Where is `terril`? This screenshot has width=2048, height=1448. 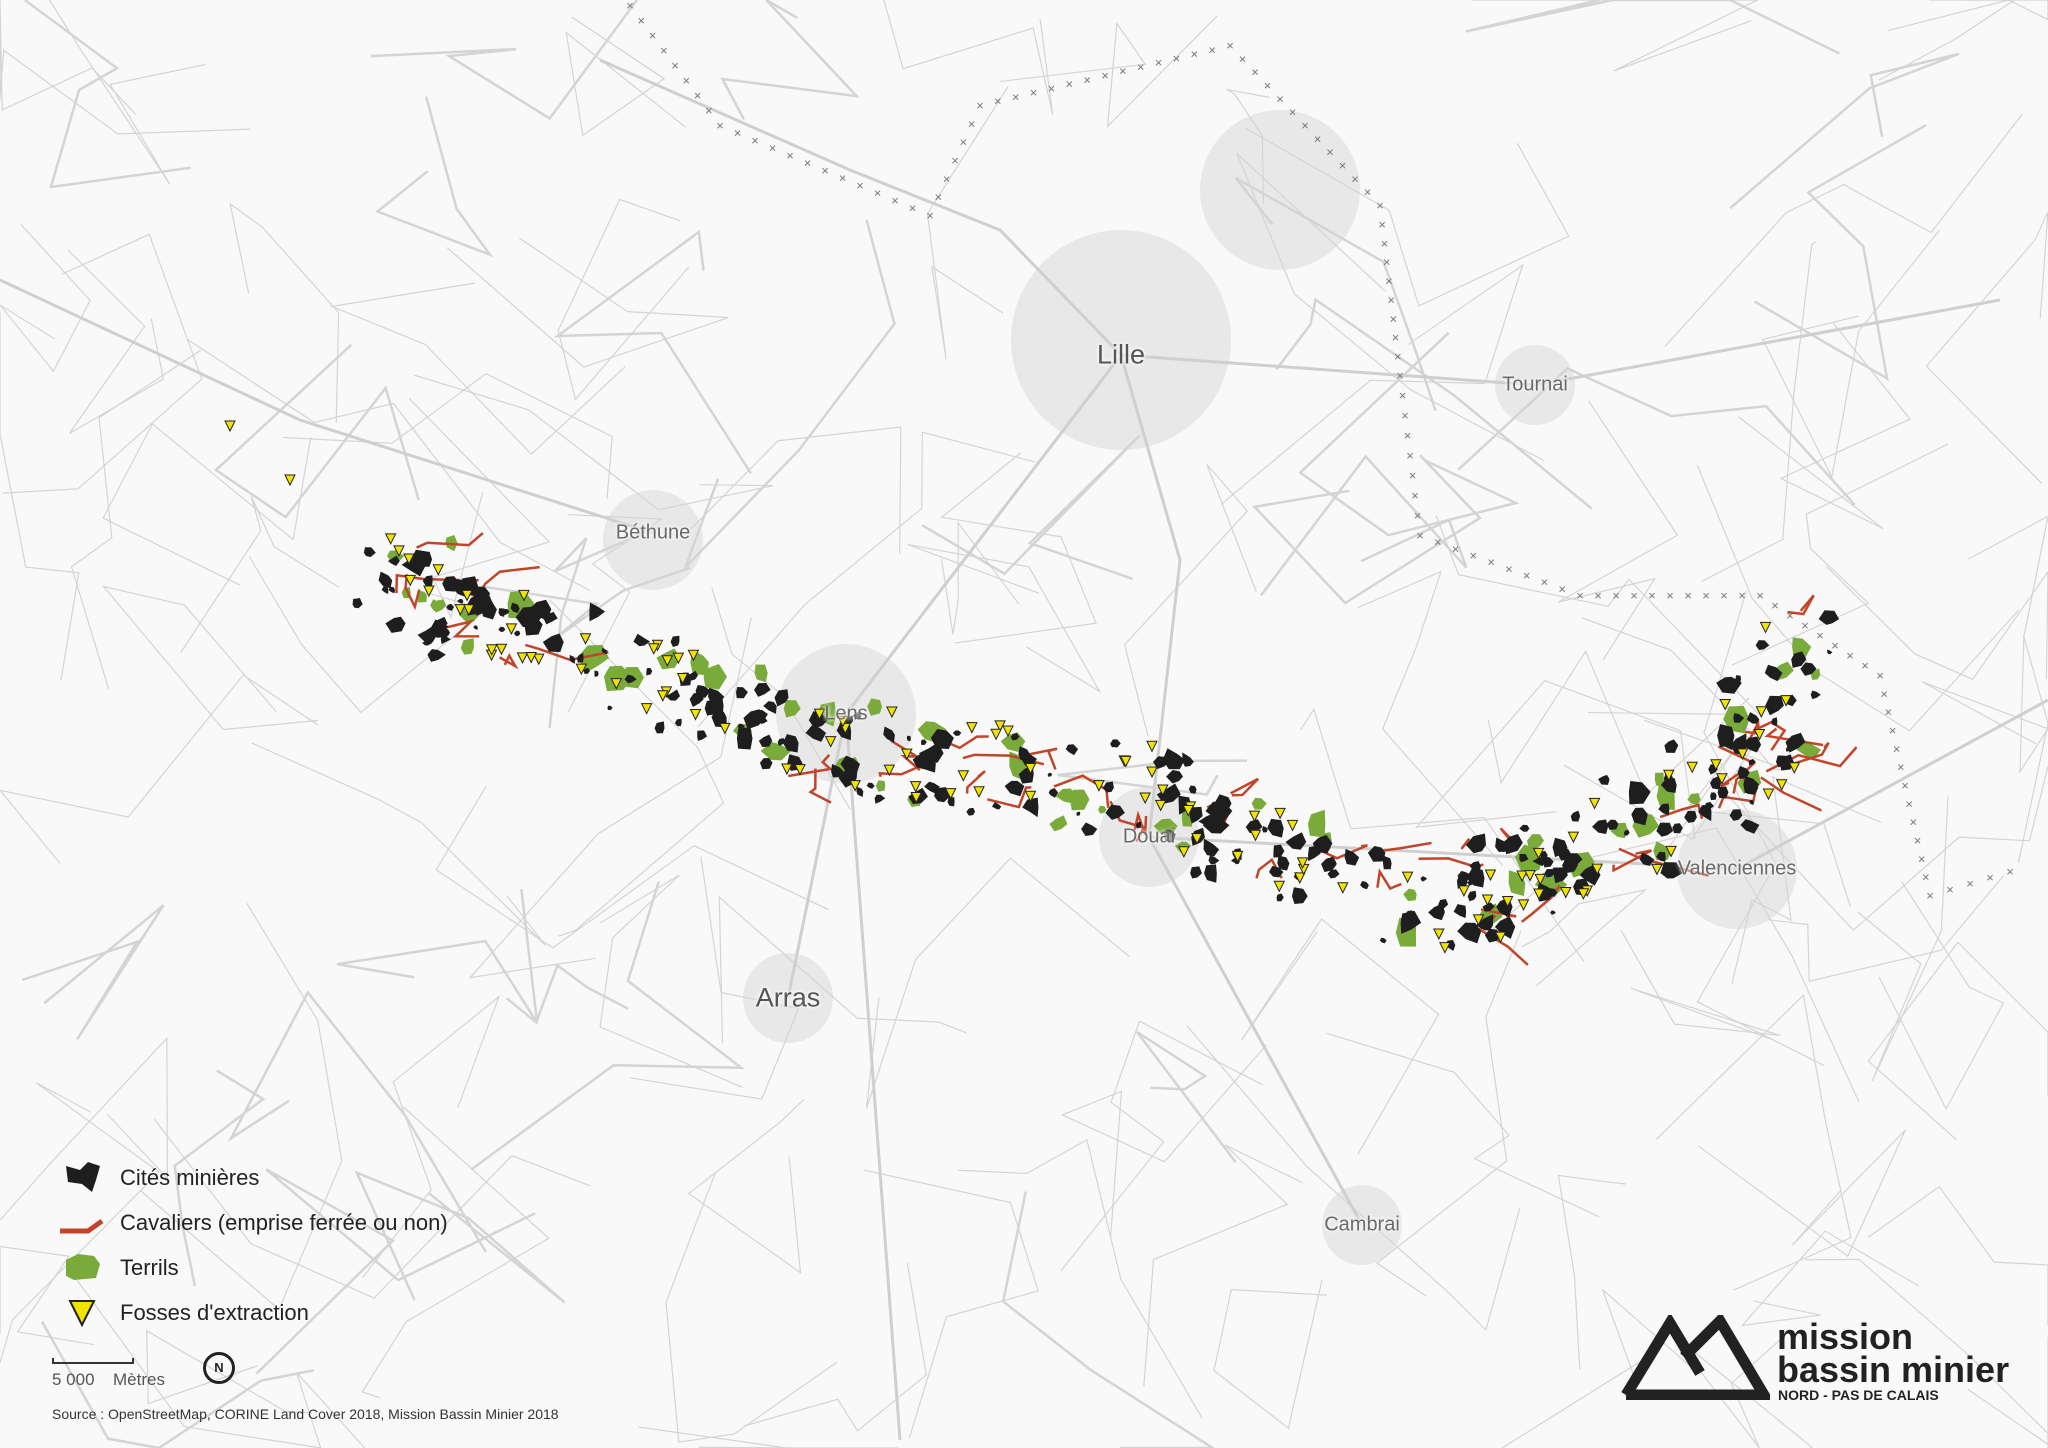 terril is located at coordinates (439, 606).